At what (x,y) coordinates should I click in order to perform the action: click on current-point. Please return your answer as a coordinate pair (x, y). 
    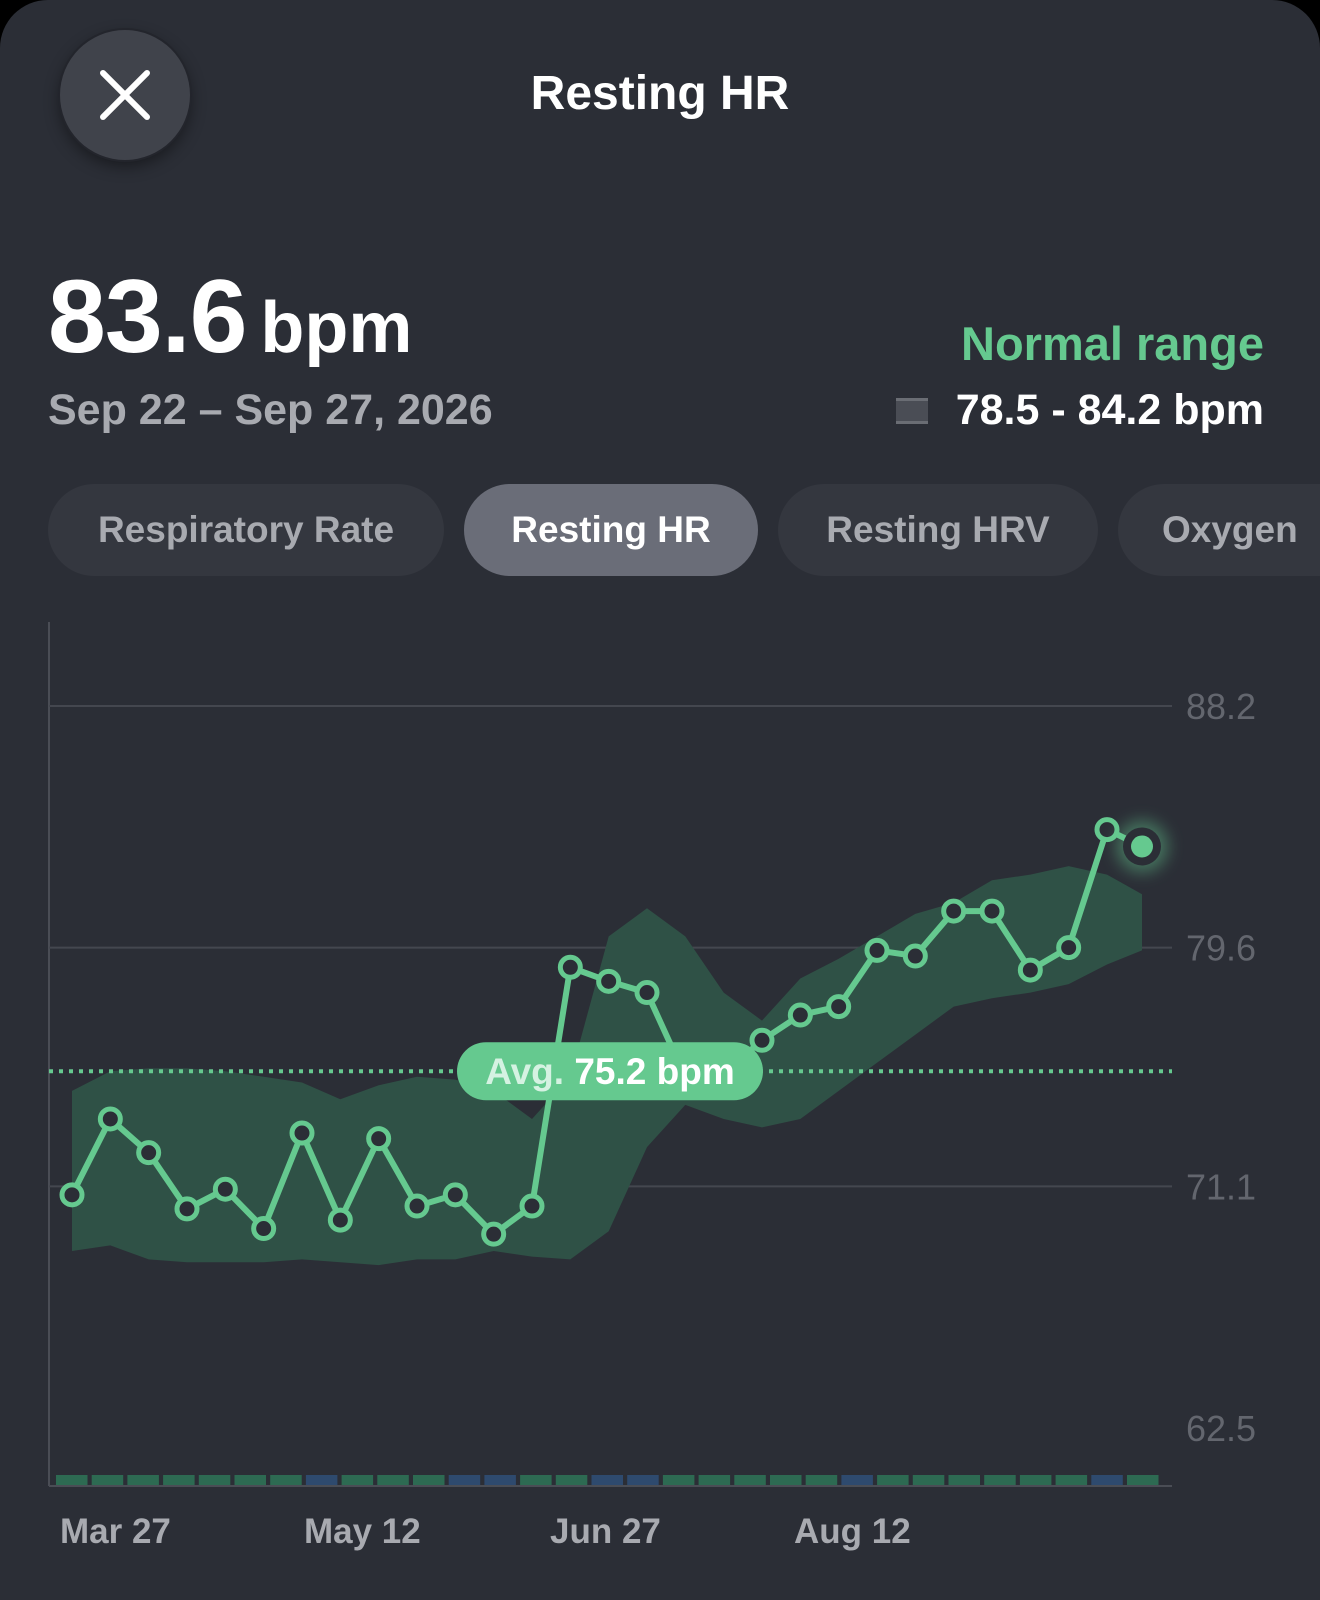
    Looking at the image, I should click on (1142, 846).